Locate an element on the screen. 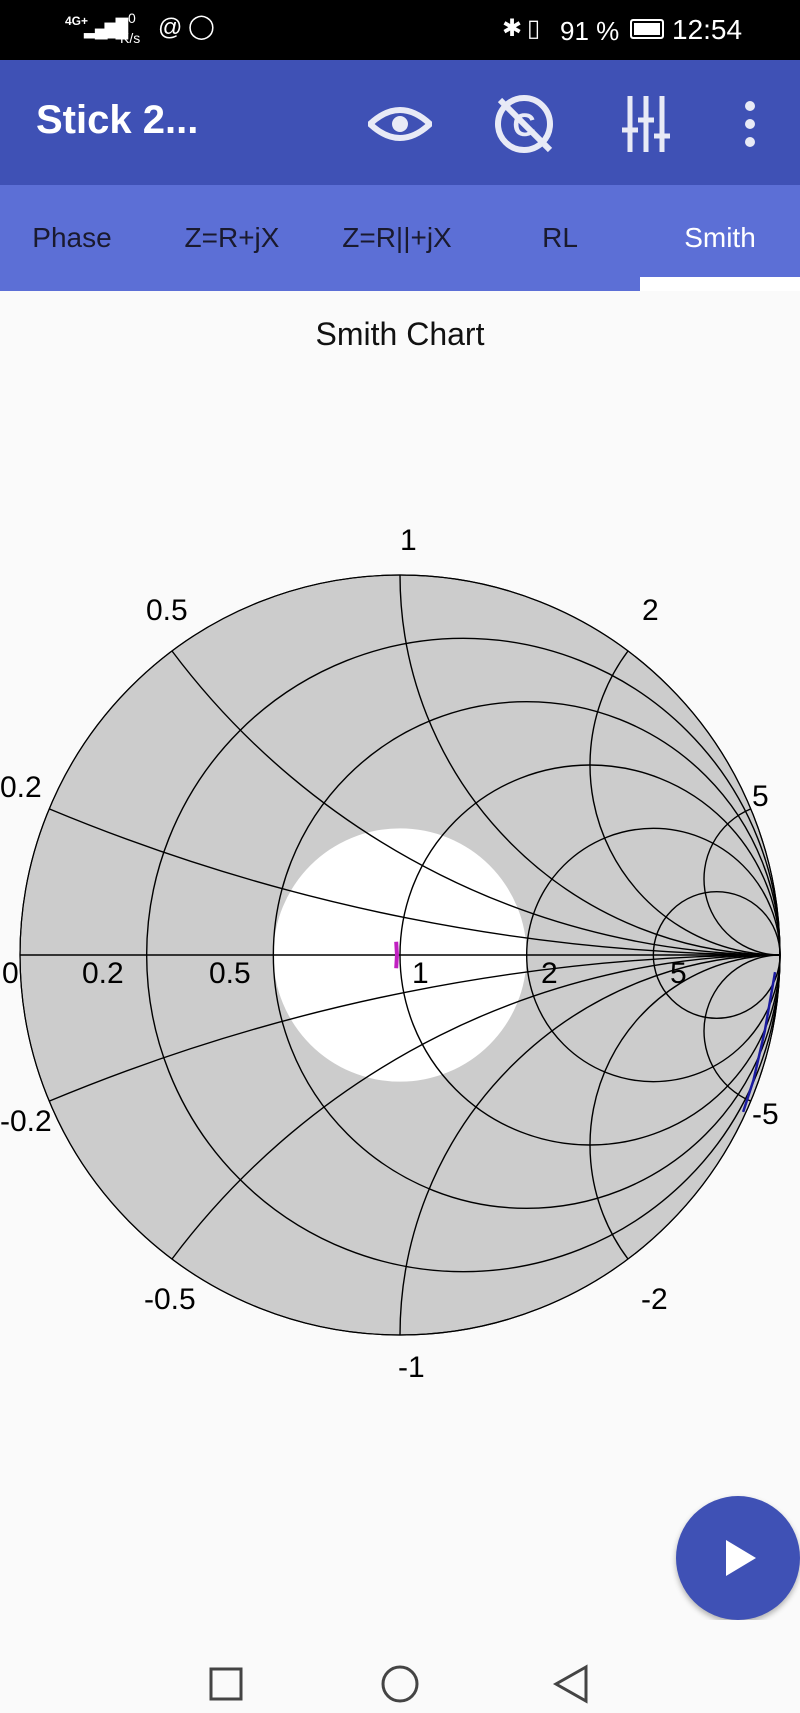  tab-smith: Smith is located at coordinates (720, 237).